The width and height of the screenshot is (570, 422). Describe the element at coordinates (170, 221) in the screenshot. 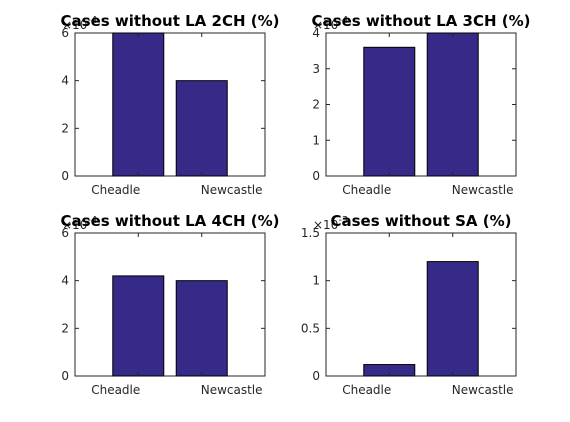

I see `chart-title: Cases without LA 4CH (%)` at that location.